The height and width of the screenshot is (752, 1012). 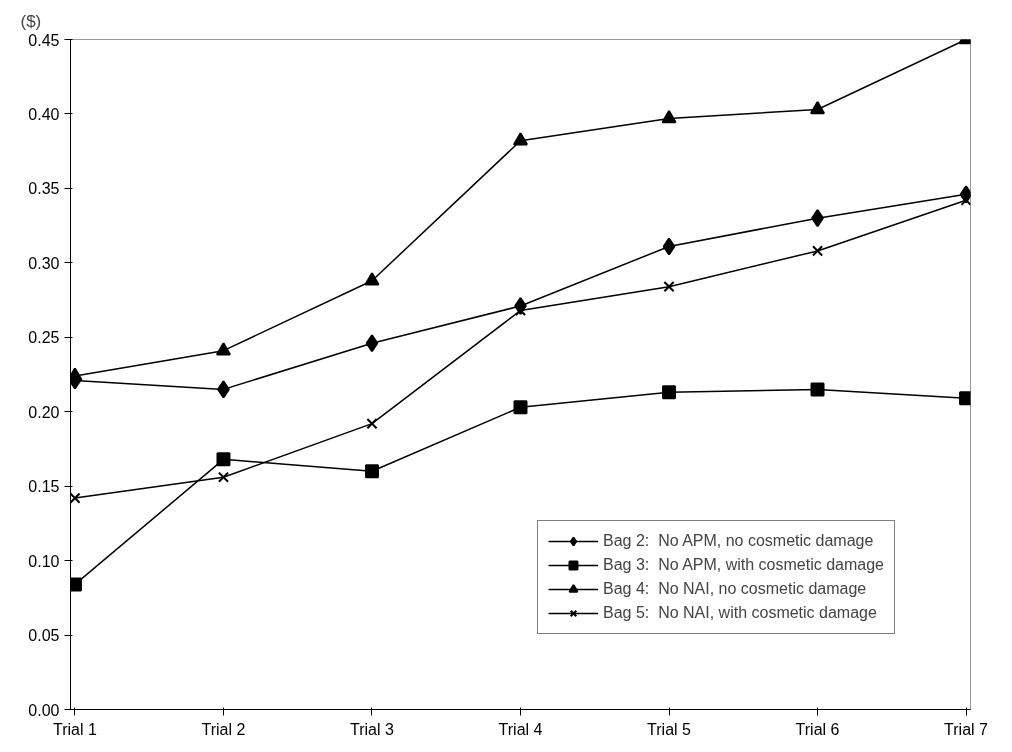 What do you see at coordinates (44, 40) in the screenshot?
I see `y-tick-label: 0.45` at bounding box center [44, 40].